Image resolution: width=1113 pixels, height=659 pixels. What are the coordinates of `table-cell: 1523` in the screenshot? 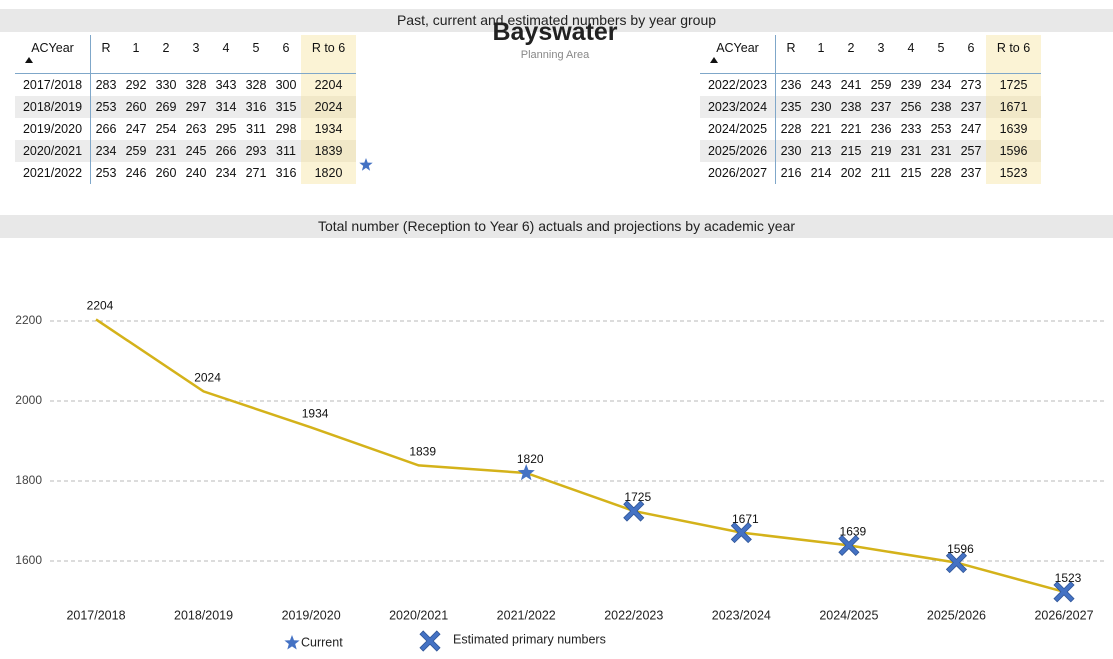 It's located at (1013, 173).